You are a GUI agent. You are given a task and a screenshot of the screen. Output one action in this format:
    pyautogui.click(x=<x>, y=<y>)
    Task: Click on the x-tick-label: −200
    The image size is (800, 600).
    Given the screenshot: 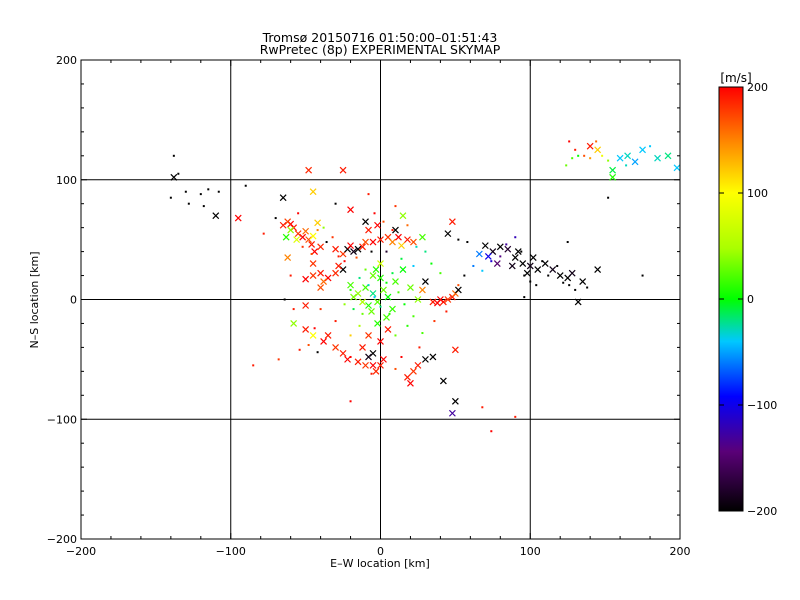 What is the action you would take?
    pyautogui.click(x=81, y=551)
    